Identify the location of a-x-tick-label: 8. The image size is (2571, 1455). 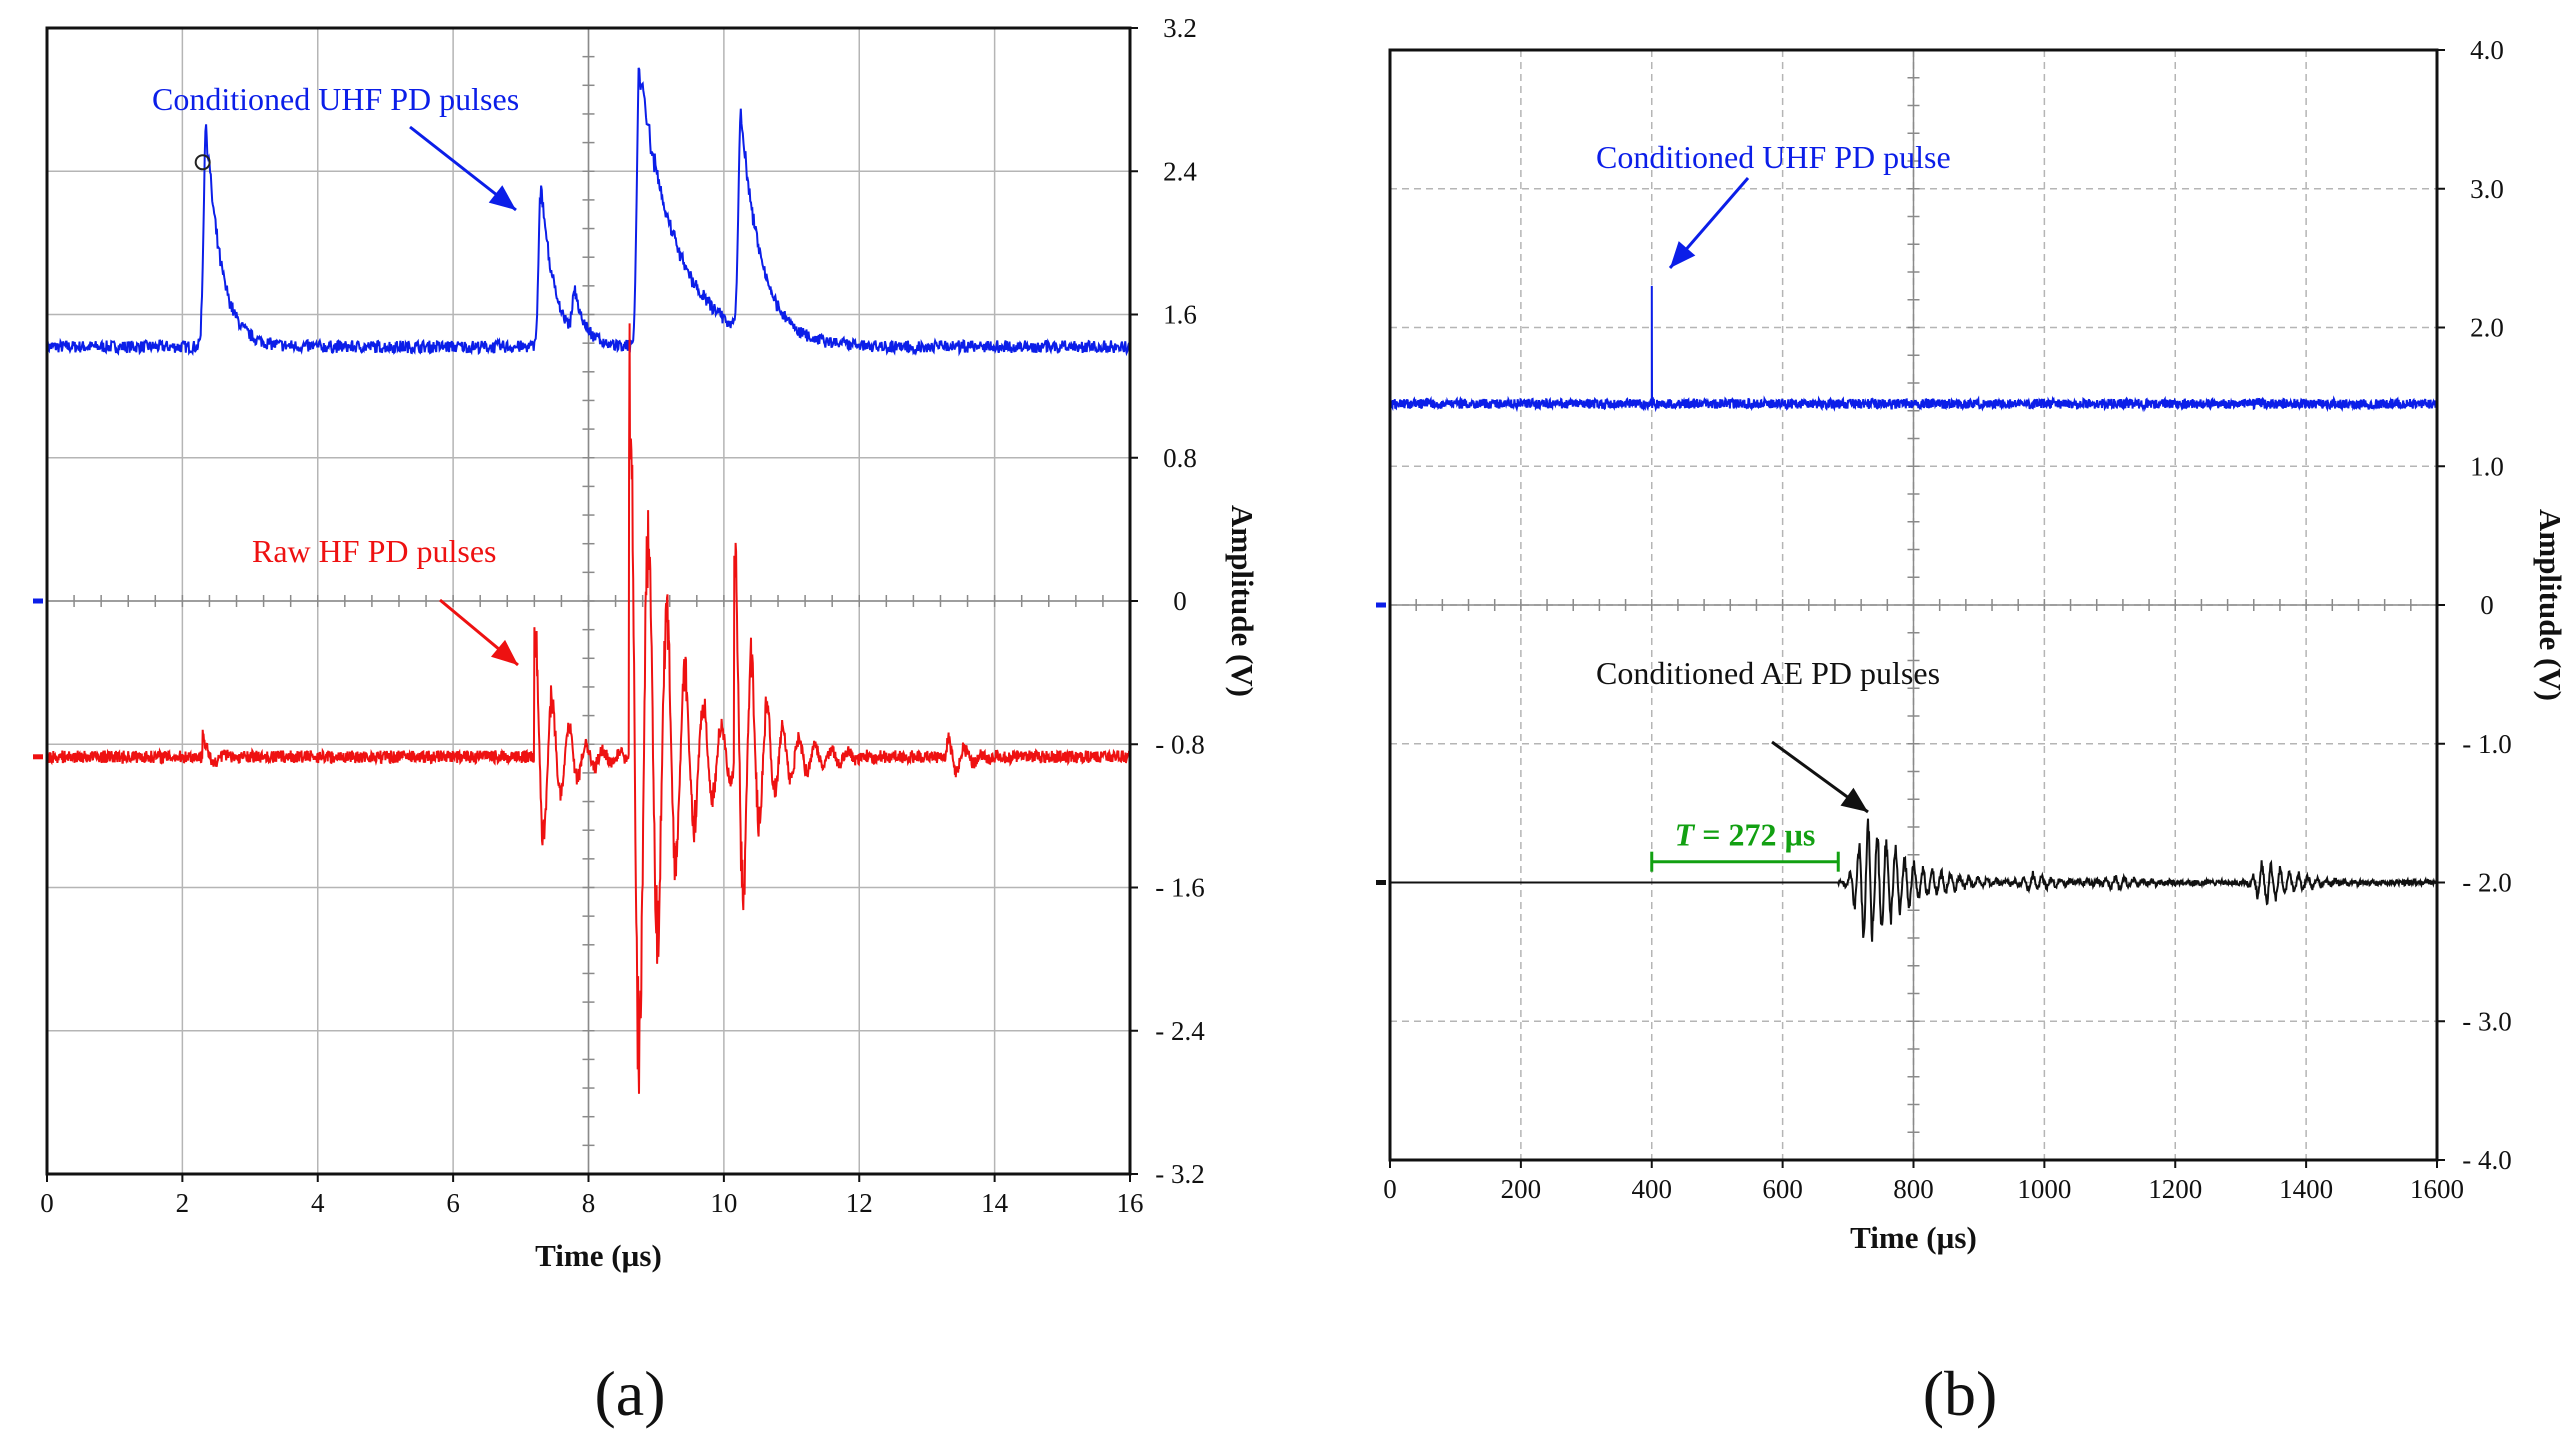
(589, 1203).